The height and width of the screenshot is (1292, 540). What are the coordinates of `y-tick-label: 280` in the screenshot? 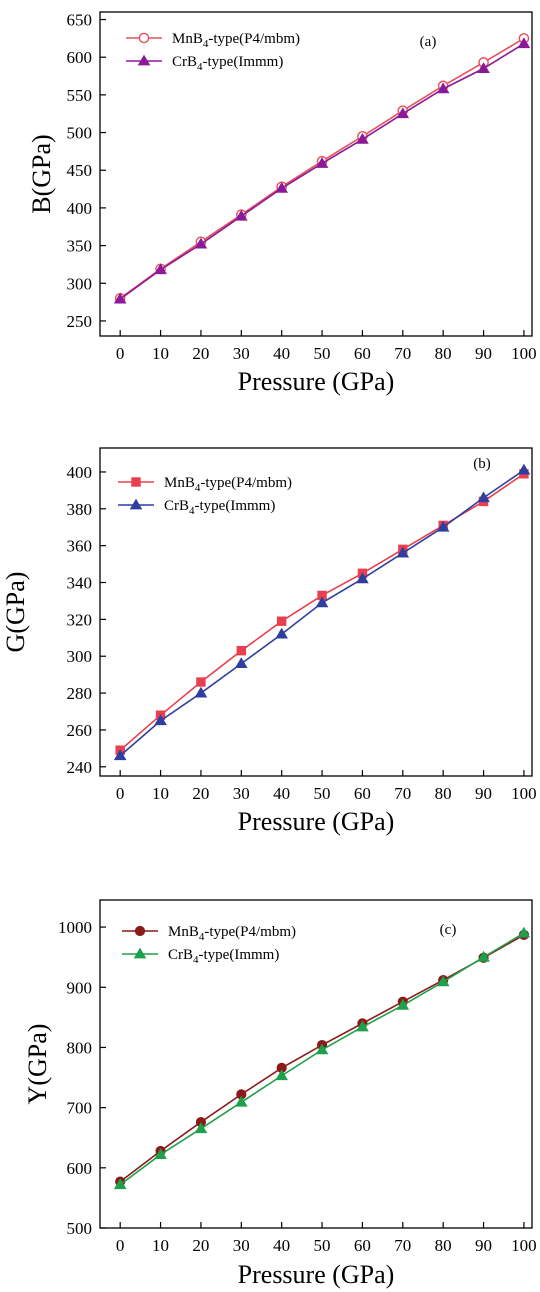 It's located at (80, 693).